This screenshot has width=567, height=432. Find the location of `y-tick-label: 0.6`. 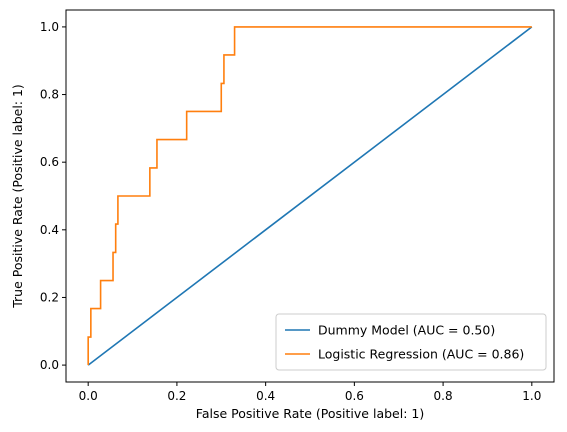

y-tick-label: 0.6 is located at coordinates (49, 162).